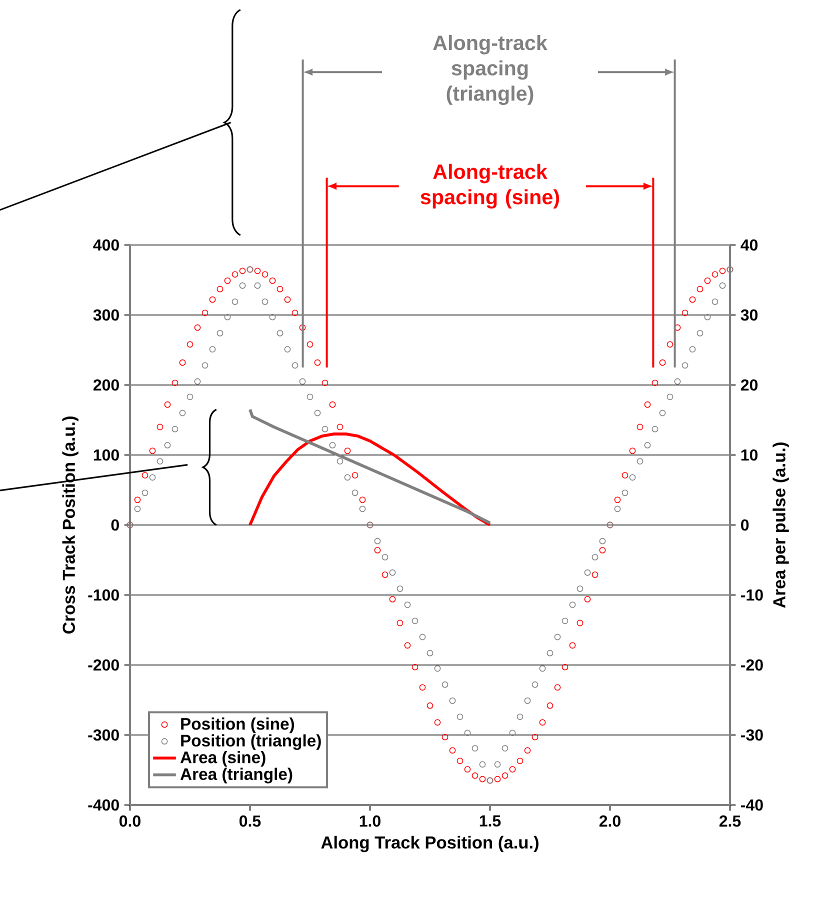 This screenshot has height=903, width=836. I want to click on x-tick-label: 1.5, so click(490, 821).